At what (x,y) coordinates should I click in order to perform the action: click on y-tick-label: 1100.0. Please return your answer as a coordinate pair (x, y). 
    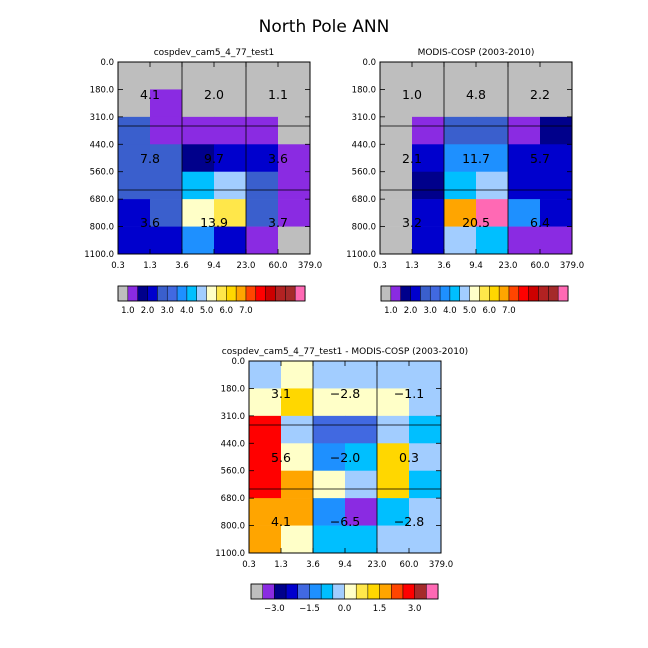
    Looking at the image, I should click on (361, 255).